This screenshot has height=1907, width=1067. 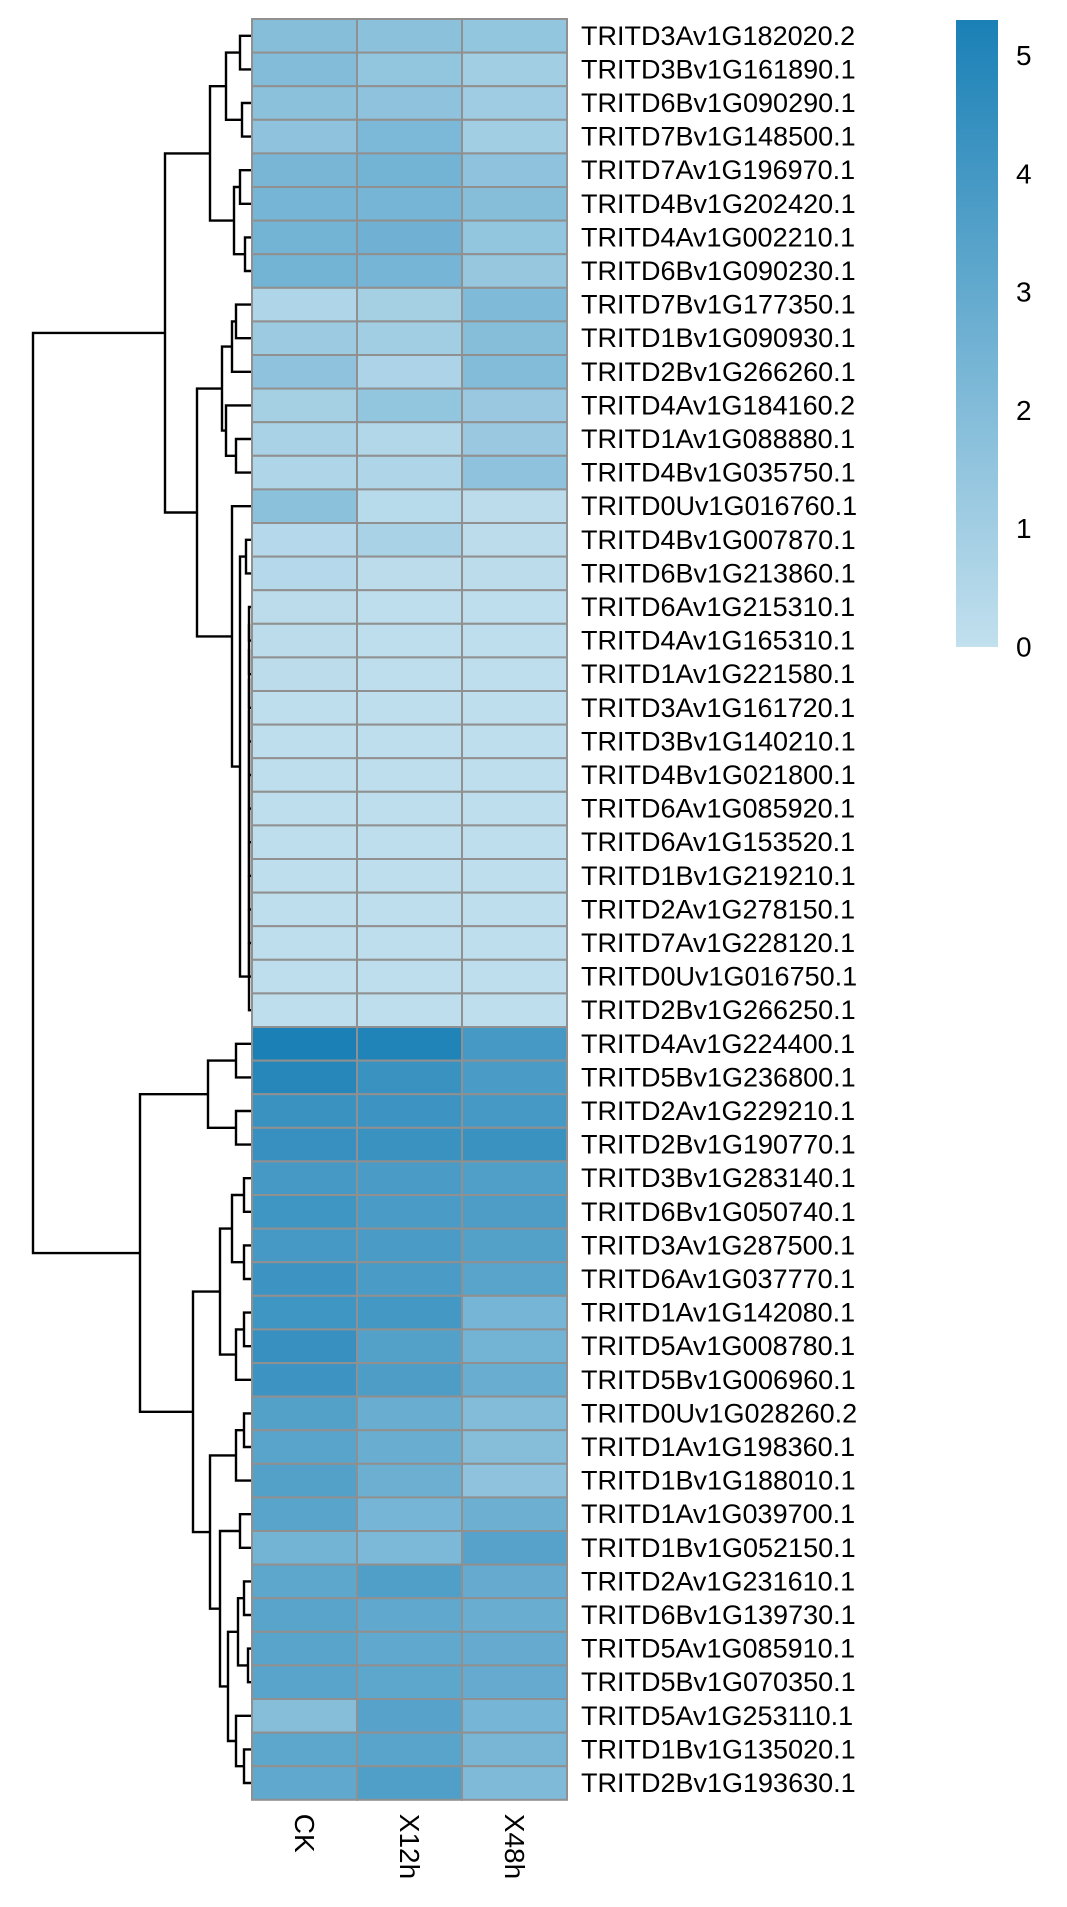 What do you see at coordinates (718, 237) in the screenshot?
I see `row-label: TRITD4Av1G002210.1` at bounding box center [718, 237].